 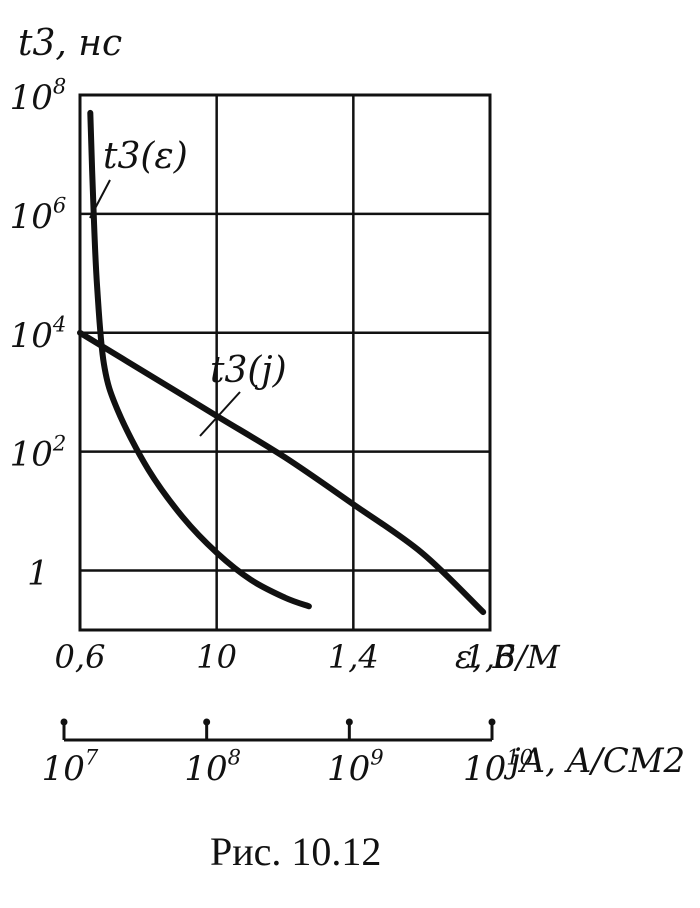 What do you see at coordinates (70, 767) in the screenshot?
I see `secondary-axis-tick-label-0: 10⁷` at bounding box center [70, 767].